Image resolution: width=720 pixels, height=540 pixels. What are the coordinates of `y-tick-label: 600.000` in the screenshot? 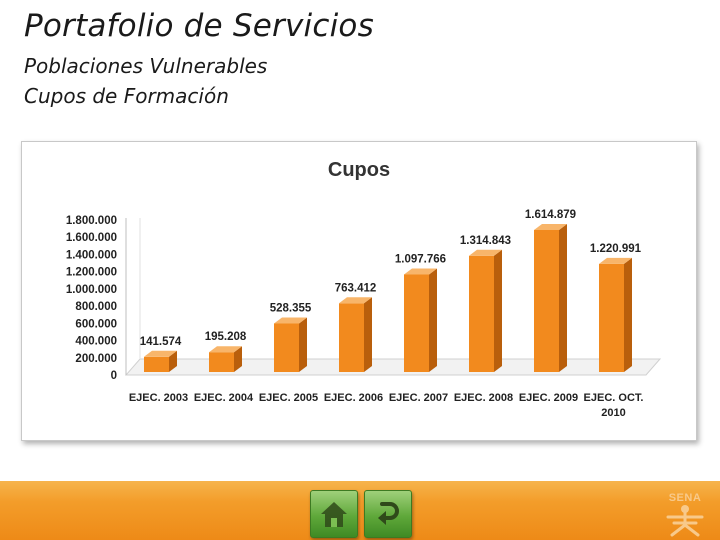 It's located at (96, 324).